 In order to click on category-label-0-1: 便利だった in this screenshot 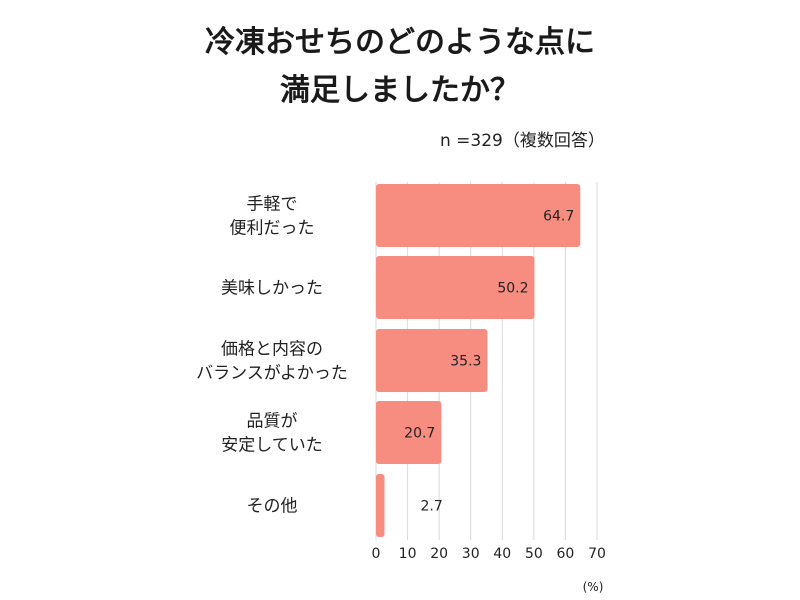, I will do `click(272, 229)`.